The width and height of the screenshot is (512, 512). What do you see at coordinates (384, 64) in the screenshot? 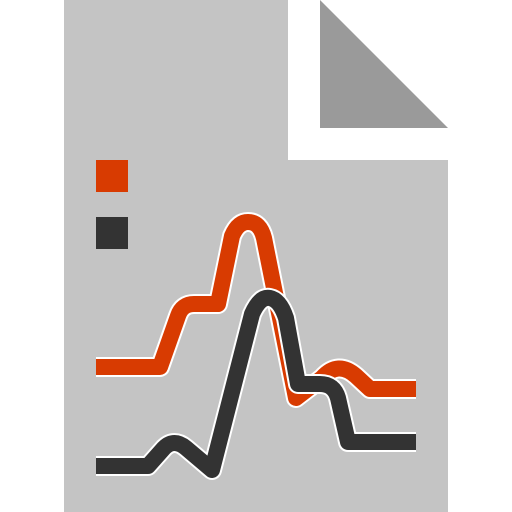
I see `folded-corner` at bounding box center [384, 64].